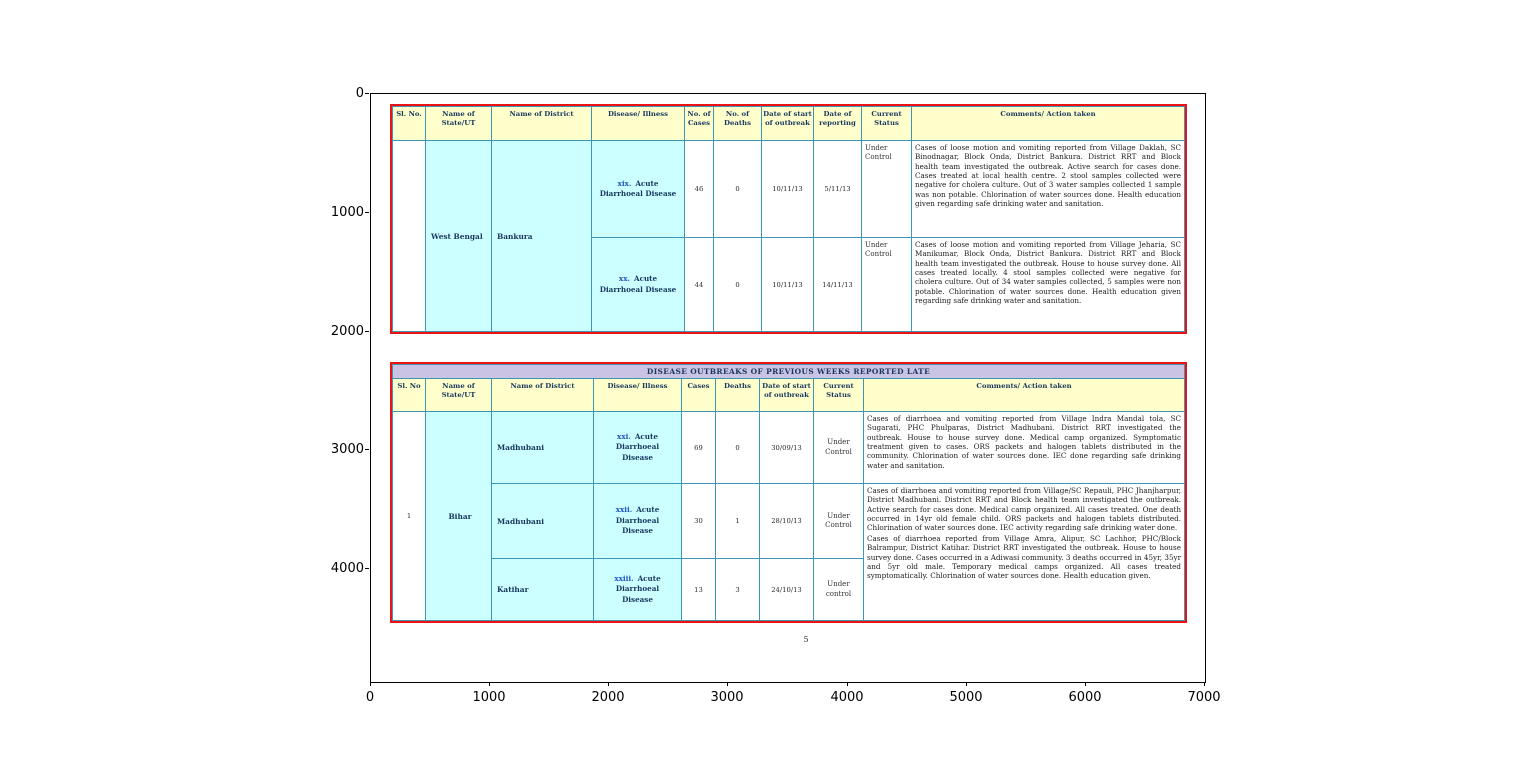 The height and width of the screenshot is (767, 1536). What do you see at coordinates (837, 284) in the screenshot?
I see `cell-reporting-date: 14/11/13` at bounding box center [837, 284].